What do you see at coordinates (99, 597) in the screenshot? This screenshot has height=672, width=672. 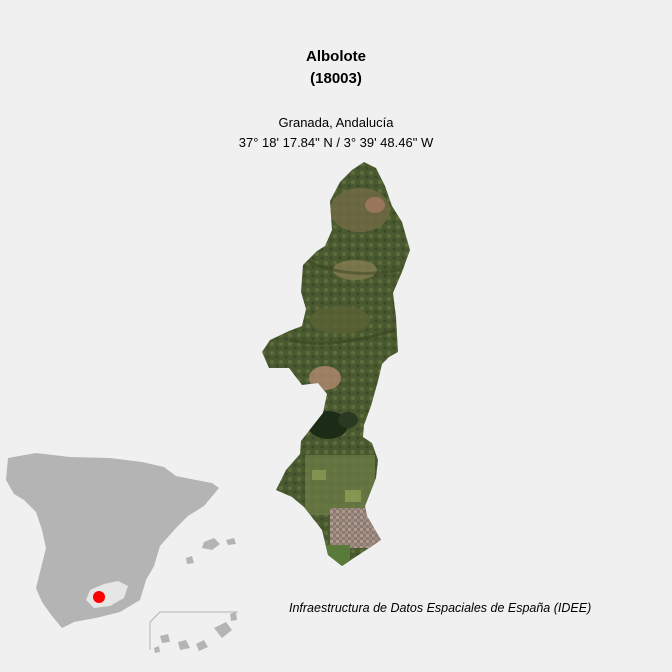 I see `location-marker-icon` at bounding box center [99, 597].